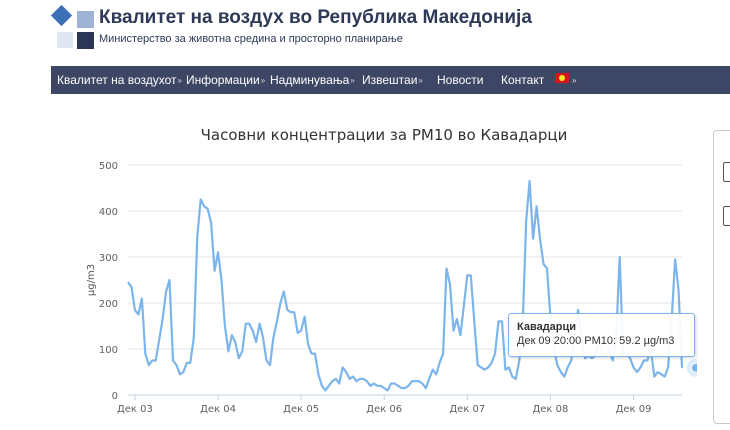  Describe the element at coordinates (634, 409) in the screenshot. I see `x-tick-label: Дек 09` at that location.